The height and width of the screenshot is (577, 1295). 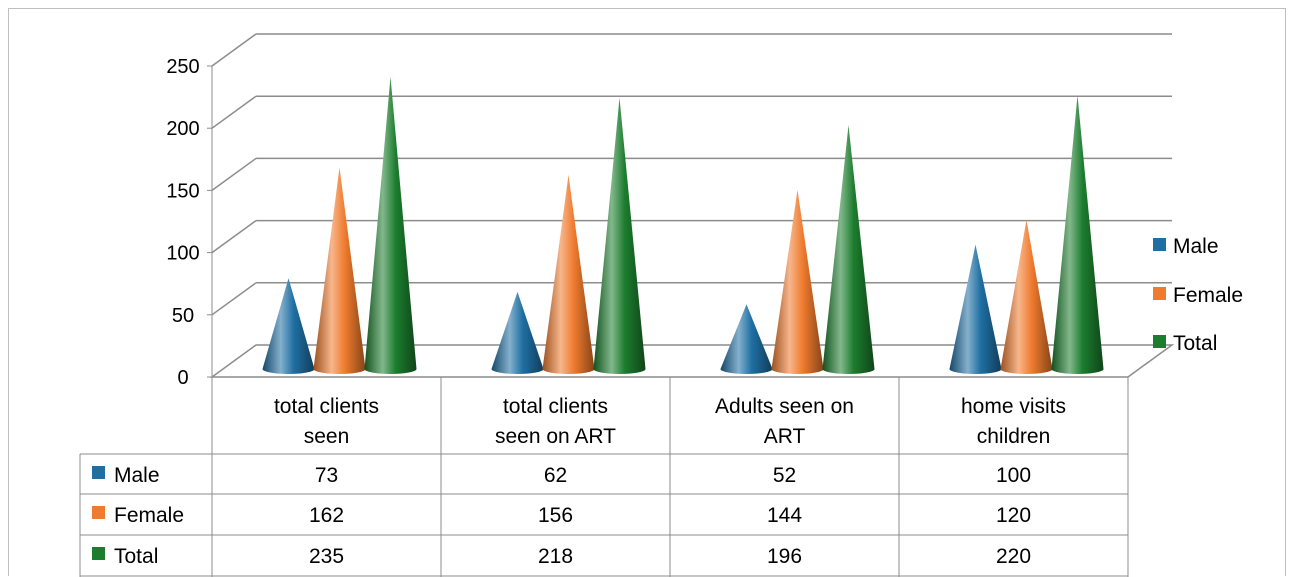 What do you see at coordinates (327, 436) in the screenshot?
I see `category-label: seen` at bounding box center [327, 436].